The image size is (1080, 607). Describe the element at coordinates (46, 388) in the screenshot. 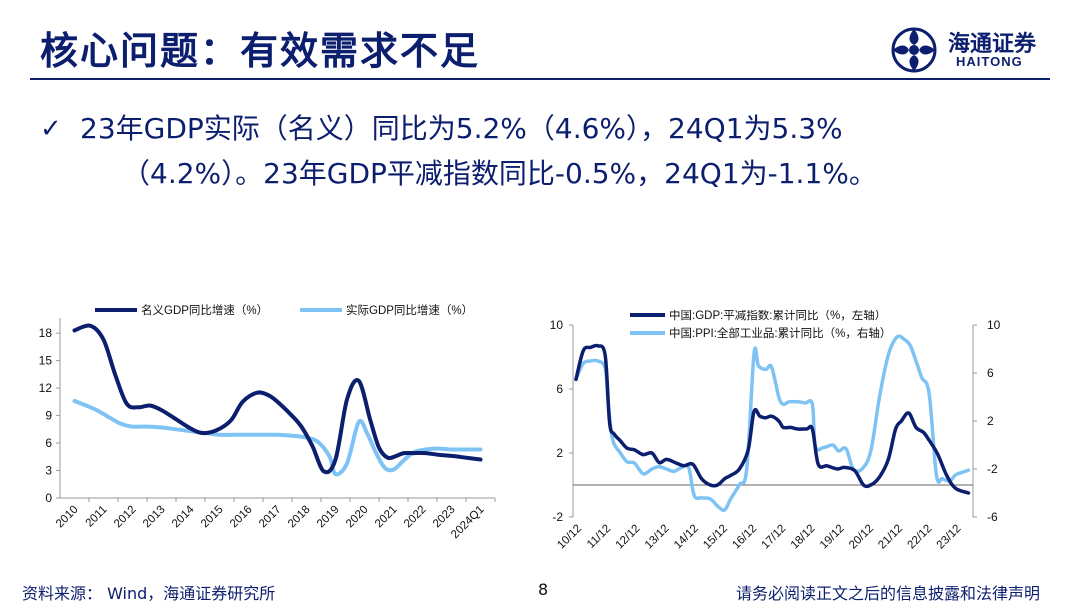

I see `y-tick-label: 12` at that location.